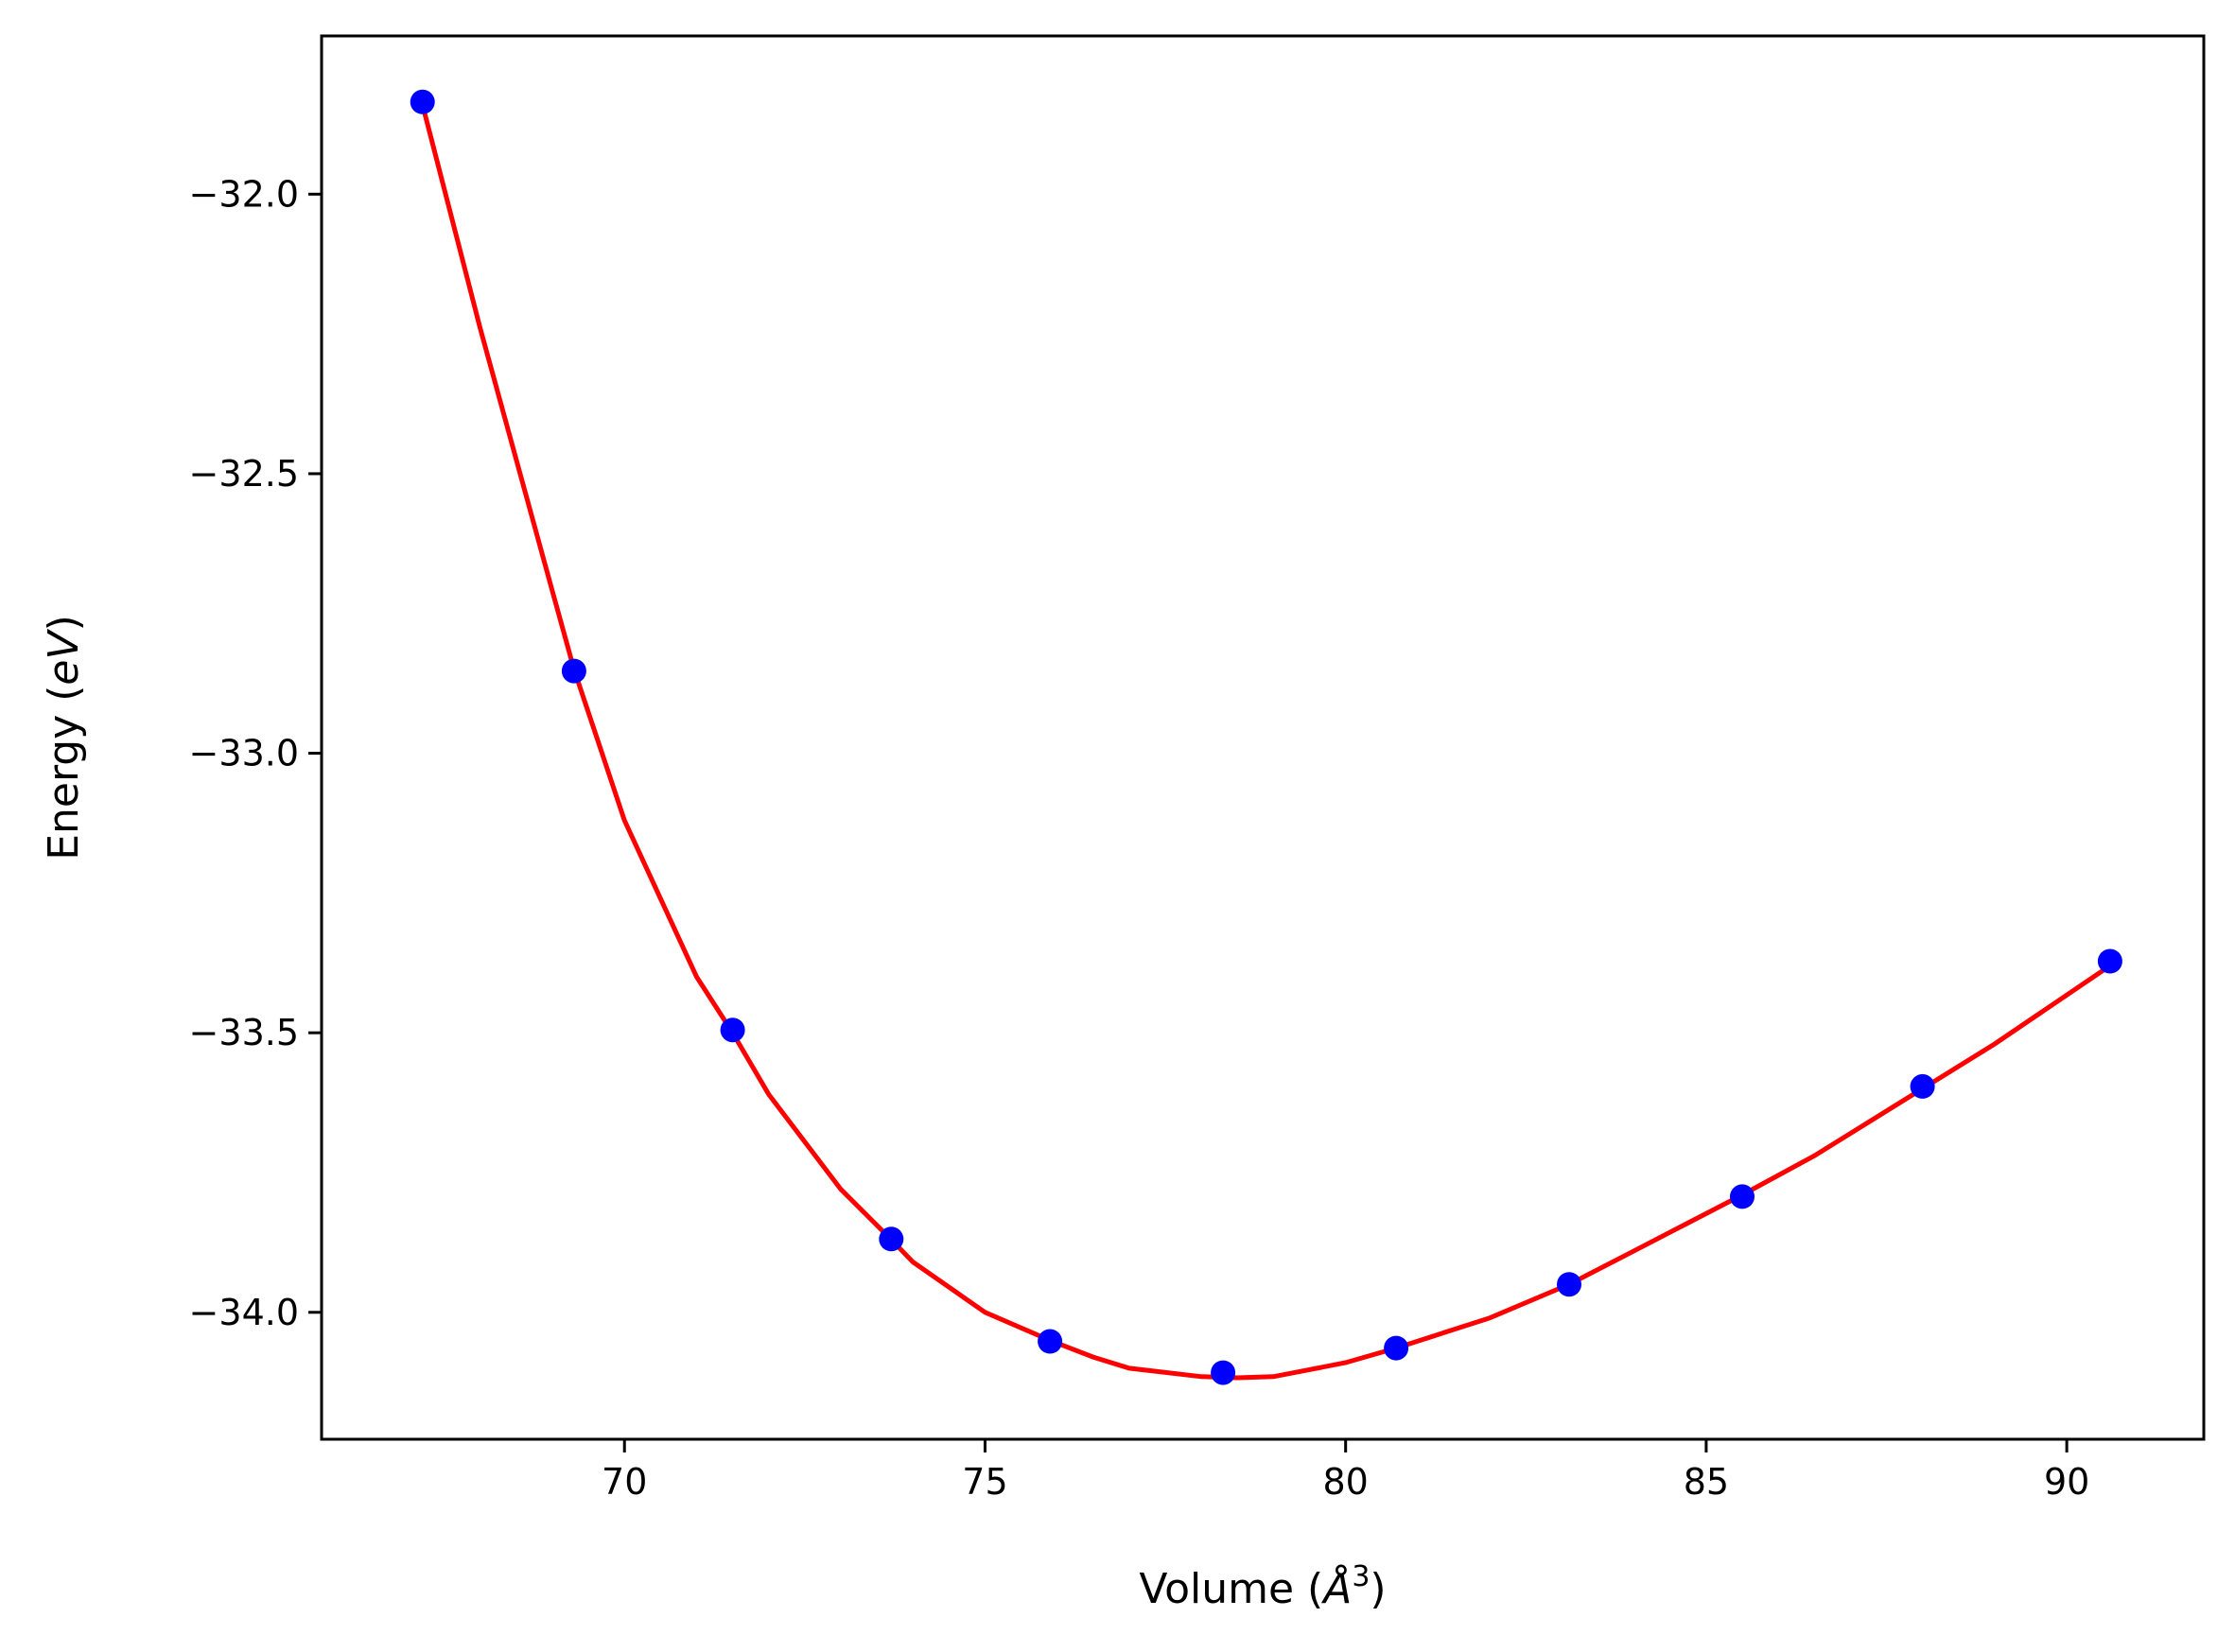 The height and width of the screenshot is (1652, 2235). I want to click on x-tick-label: 90, so click(2066, 1482).